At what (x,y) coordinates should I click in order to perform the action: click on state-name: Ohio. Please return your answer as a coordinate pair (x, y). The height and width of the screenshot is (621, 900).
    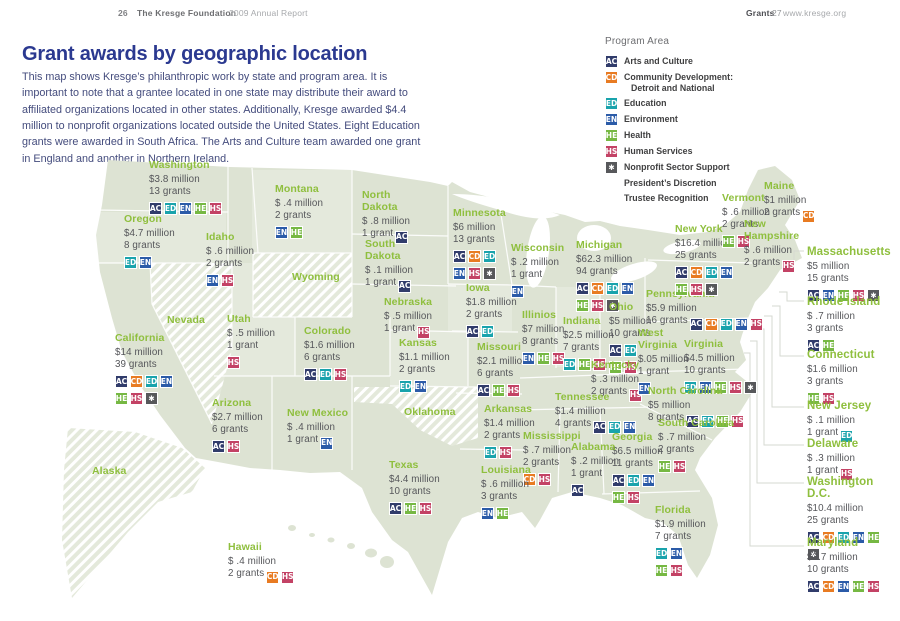
    Looking at the image, I should click on (621, 307).